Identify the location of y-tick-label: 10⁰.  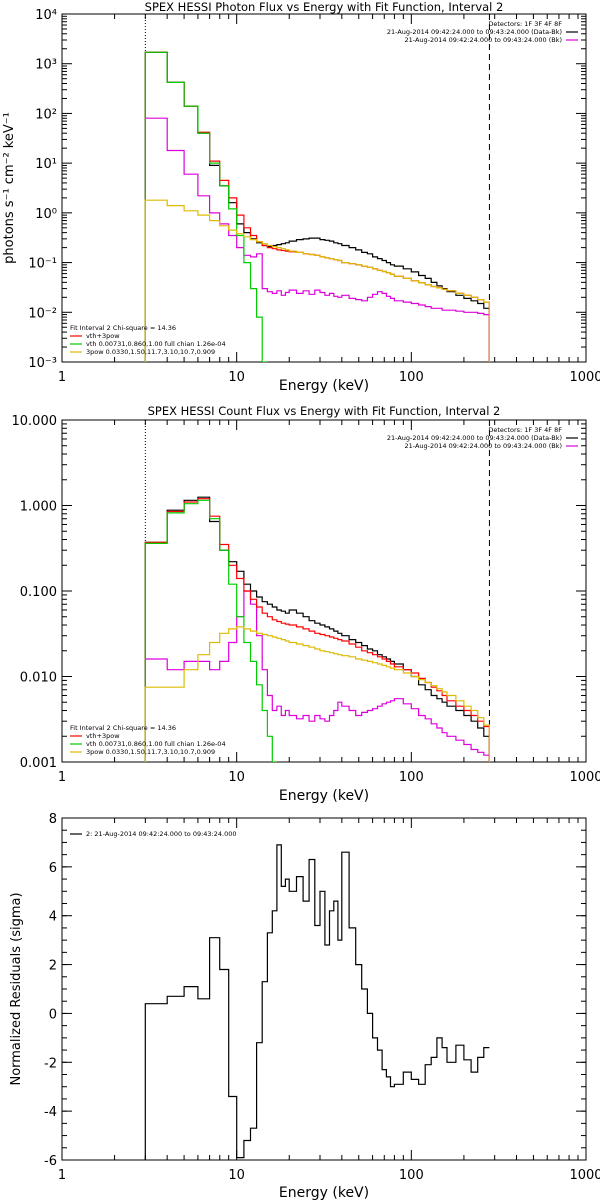
(46, 214).